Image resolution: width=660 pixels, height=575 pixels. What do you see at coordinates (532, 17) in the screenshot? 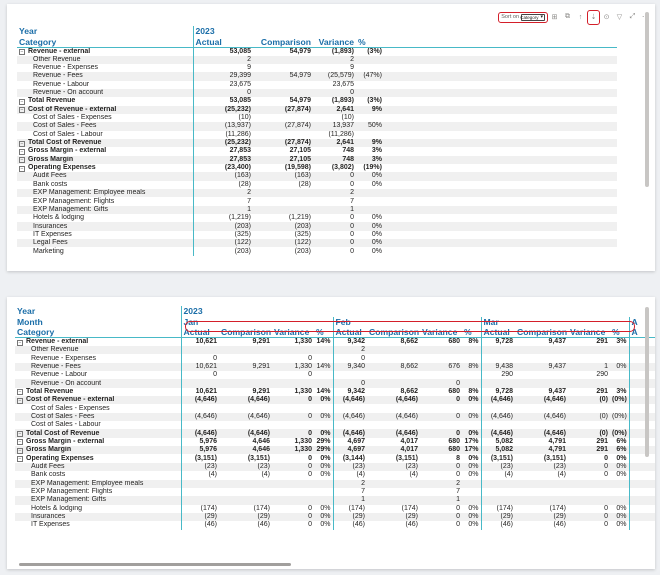
I see `sort-dropdown: Category ▾` at bounding box center [532, 17].